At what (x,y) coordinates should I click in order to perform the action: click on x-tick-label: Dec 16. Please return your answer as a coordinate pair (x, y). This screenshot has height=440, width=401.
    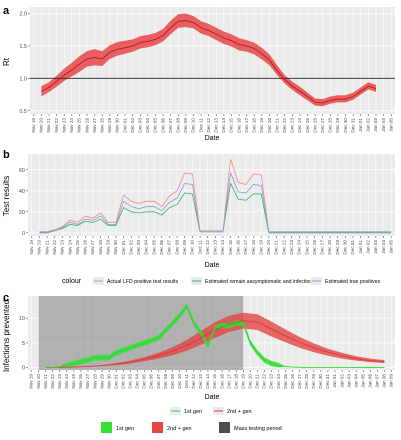
    Looking at the image, I should click on (237, 247).